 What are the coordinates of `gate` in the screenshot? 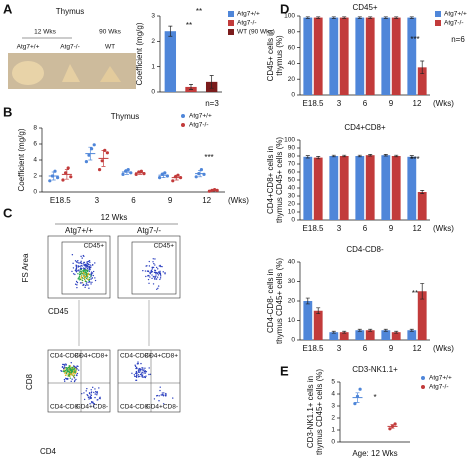 It's located at (154, 268).